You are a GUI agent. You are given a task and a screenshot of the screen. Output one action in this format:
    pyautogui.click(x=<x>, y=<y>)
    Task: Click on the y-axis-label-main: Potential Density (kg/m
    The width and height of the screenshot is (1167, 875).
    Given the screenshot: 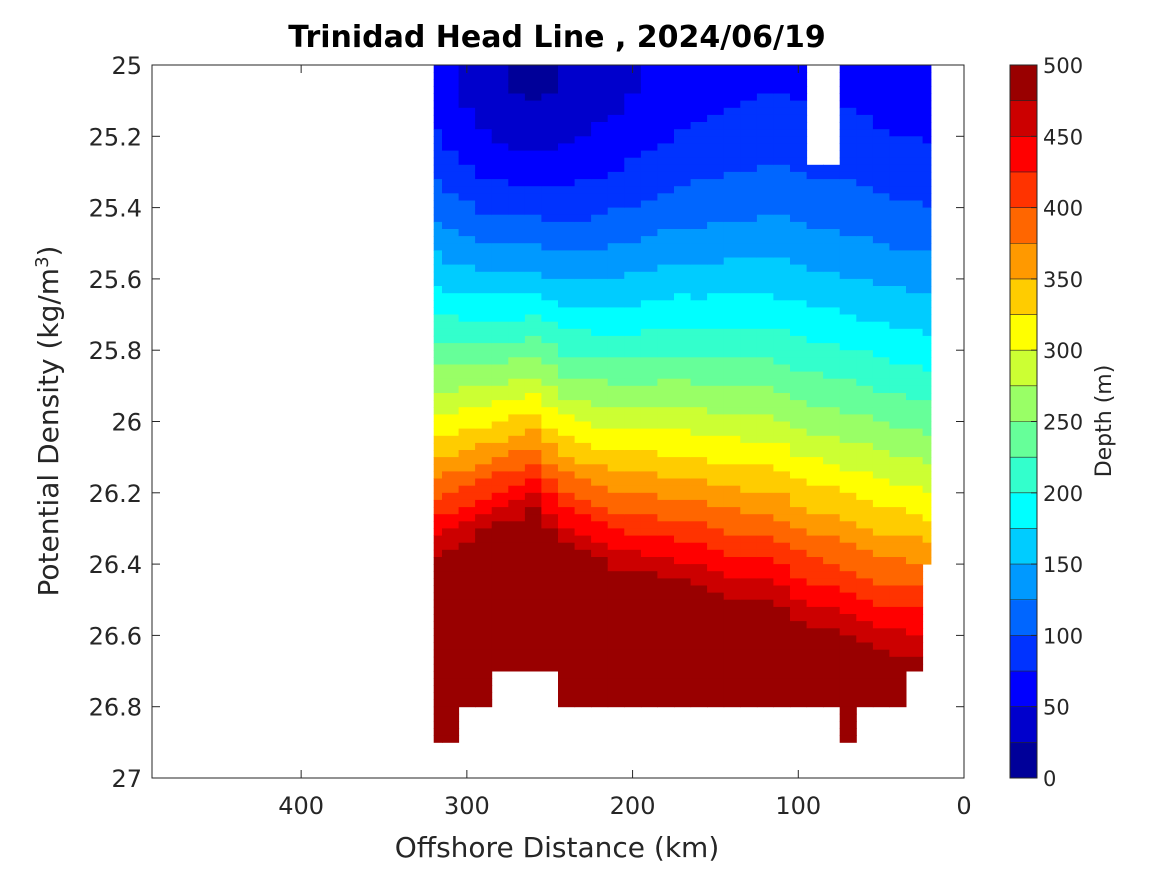 What is the action you would take?
    pyautogui.click(x=48, y=432)
    